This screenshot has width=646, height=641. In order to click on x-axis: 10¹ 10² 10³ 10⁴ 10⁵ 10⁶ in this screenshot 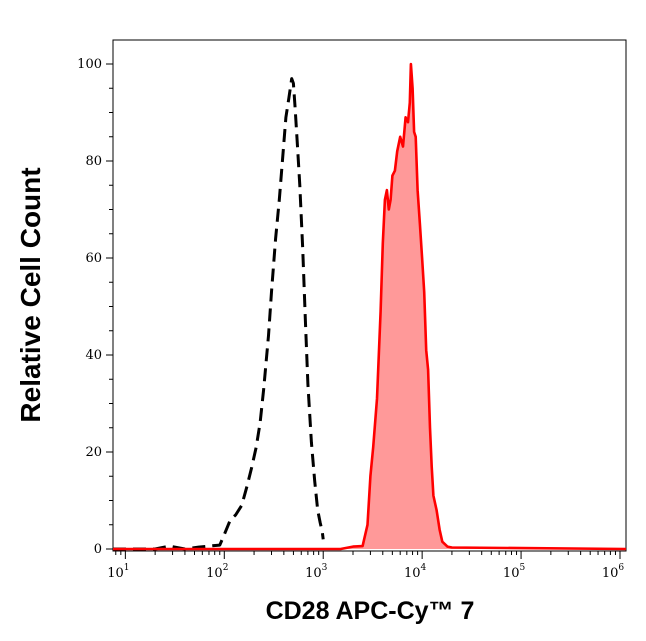, I will do `click(365, 566)`.